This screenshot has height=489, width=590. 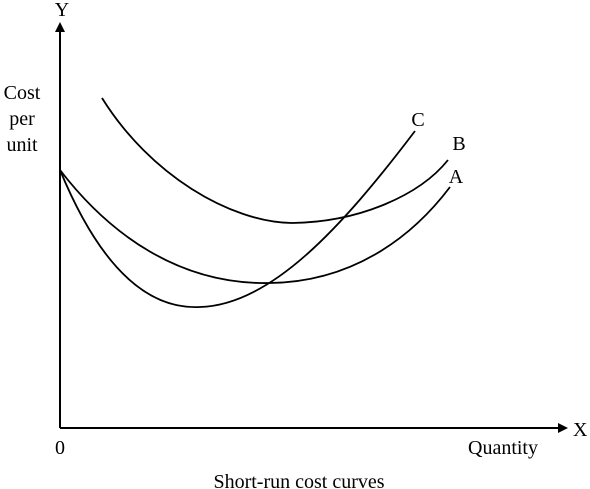 What do you see at coordinates (503, 448) in the screenshot?
I see `x-axis-label: Quantity` at bounding box center [503, 448].